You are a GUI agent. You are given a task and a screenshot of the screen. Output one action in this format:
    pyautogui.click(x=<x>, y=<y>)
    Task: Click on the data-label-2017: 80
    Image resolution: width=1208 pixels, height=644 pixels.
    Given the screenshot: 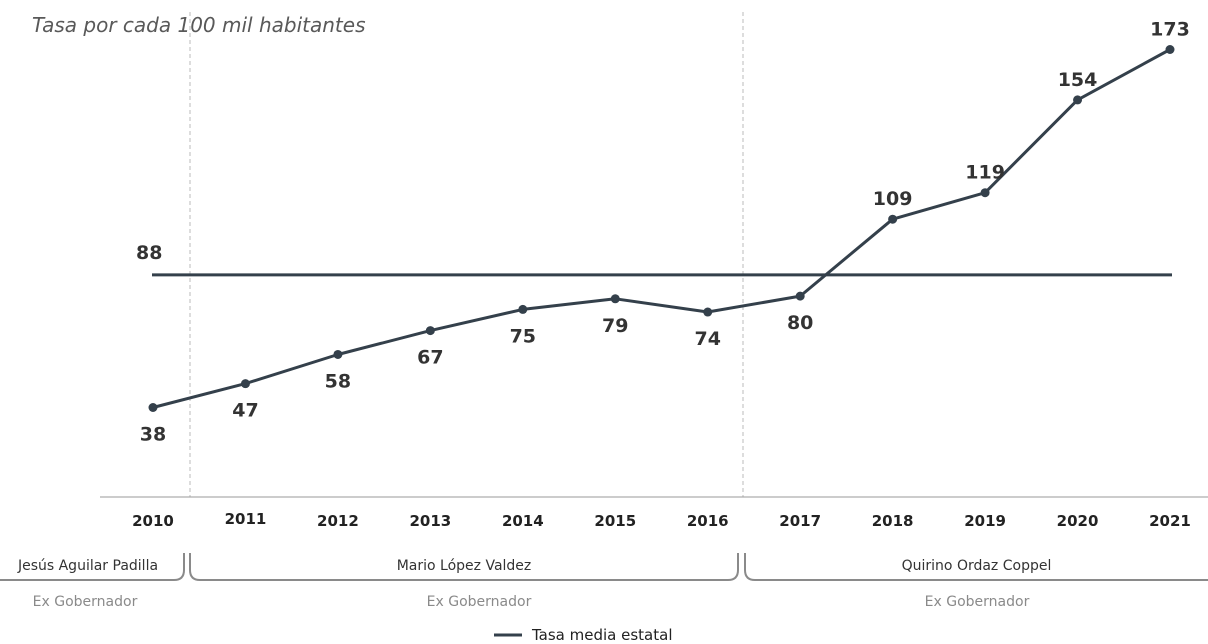 What is the action you would take?
    pyautogui.click(x=800, y=323)
    